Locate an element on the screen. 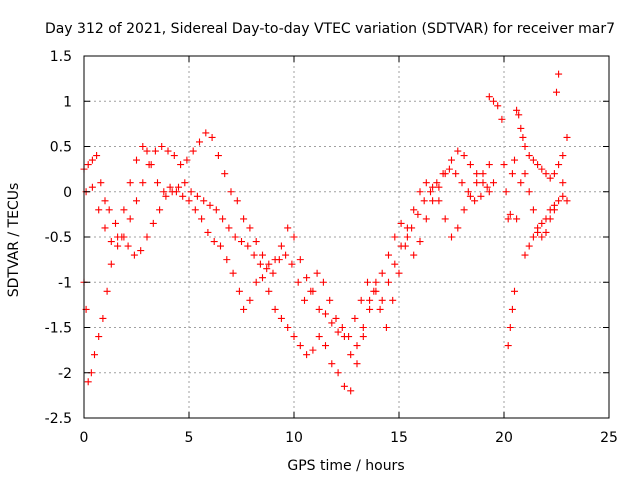  y-tick-label: 0.5 is located at coordinates (61, 148).